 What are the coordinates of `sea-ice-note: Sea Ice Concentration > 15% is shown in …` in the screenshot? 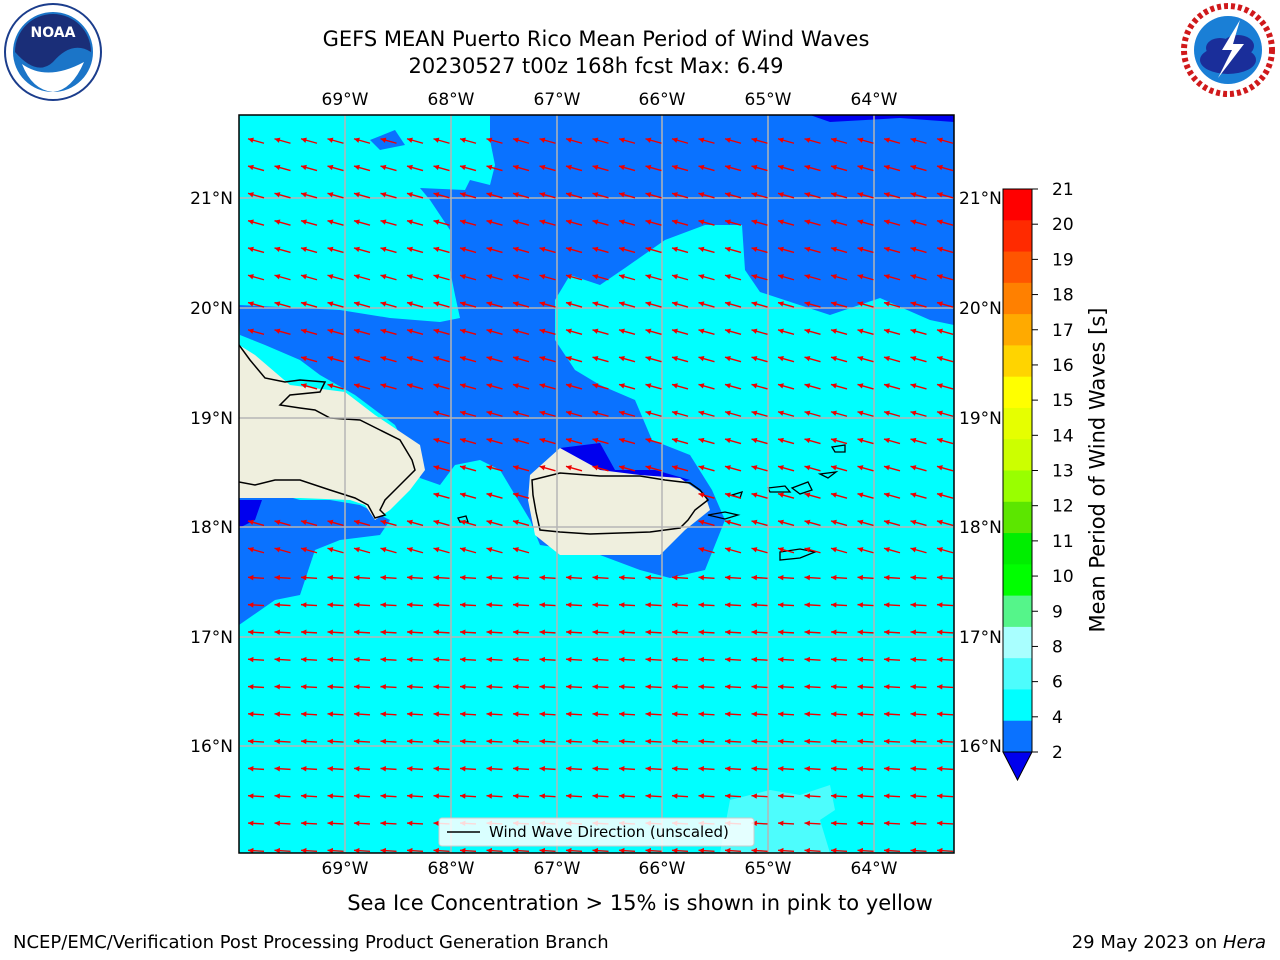 It's located at (640, 903).